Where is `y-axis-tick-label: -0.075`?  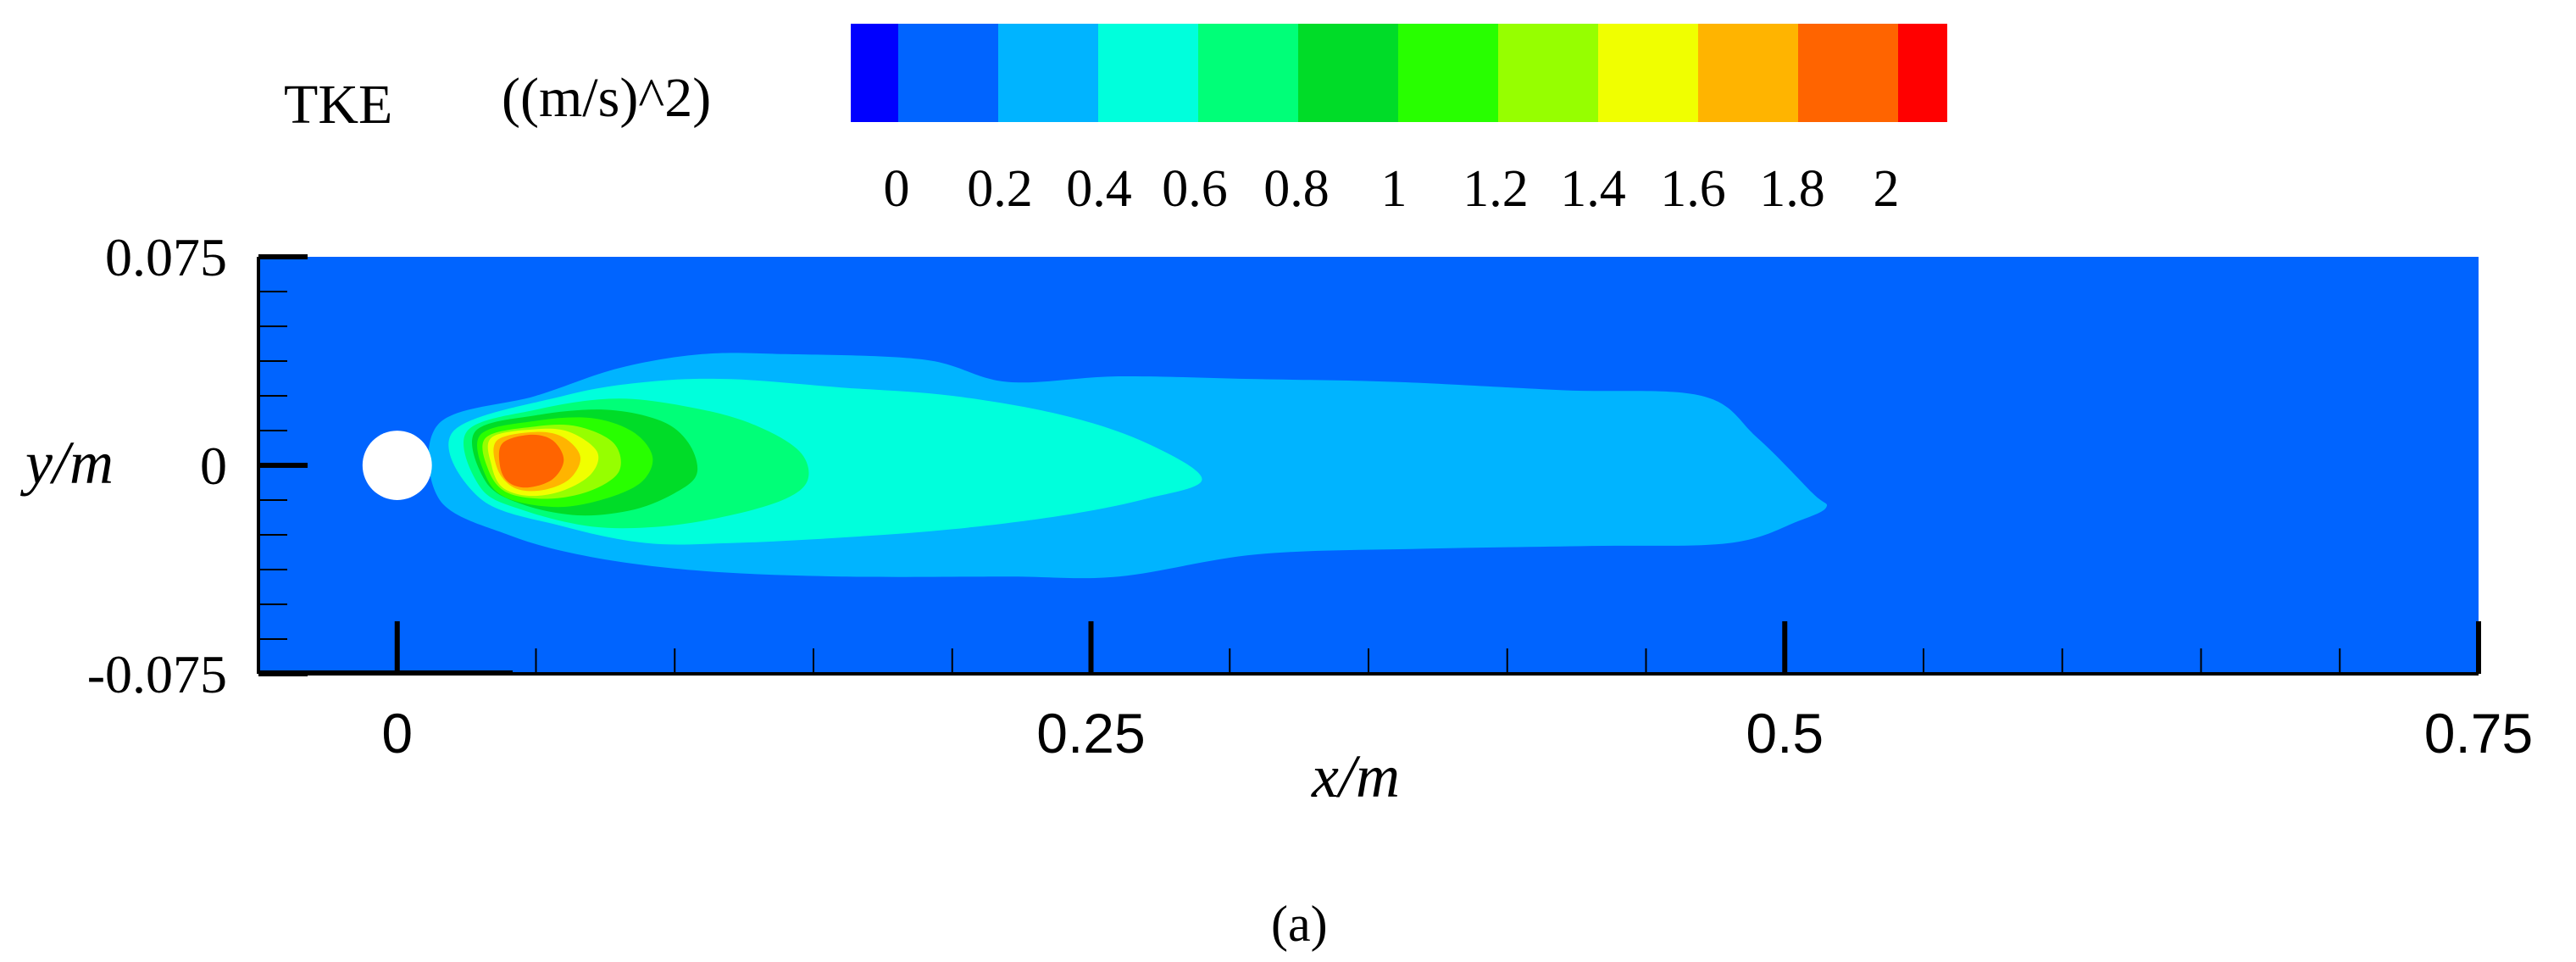
y-axis-tick-label: -0.075 is located at coordinates (157, 674).